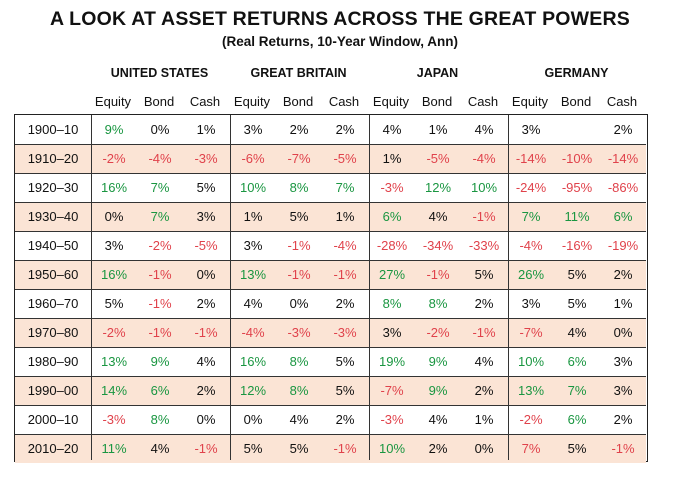 This screenshot has height=484, width=680. Describe the element at coordinates (392, 390) in the screenshot. I see `value-cell: -7%` at that location.